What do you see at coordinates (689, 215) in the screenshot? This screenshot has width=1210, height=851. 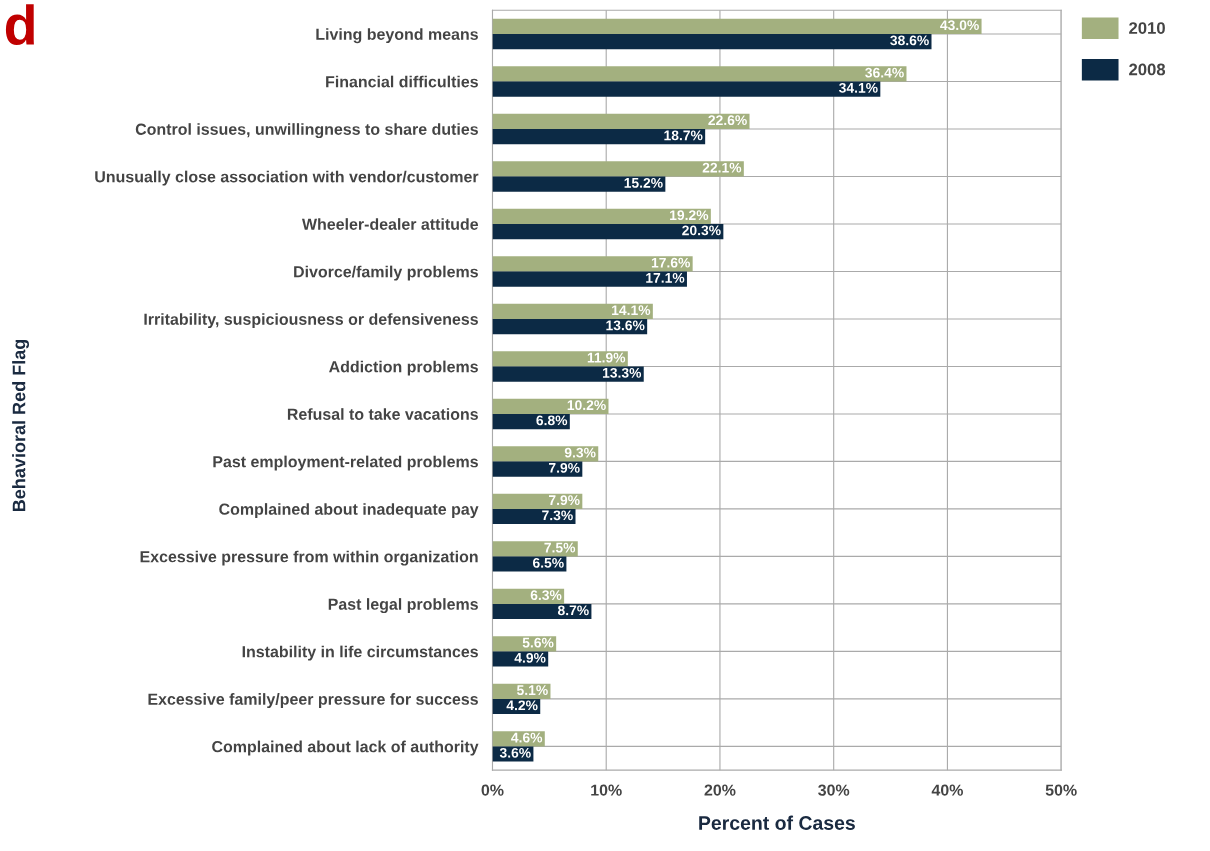 I see `data-label: 19.2%` at bounding box center [689, 215].